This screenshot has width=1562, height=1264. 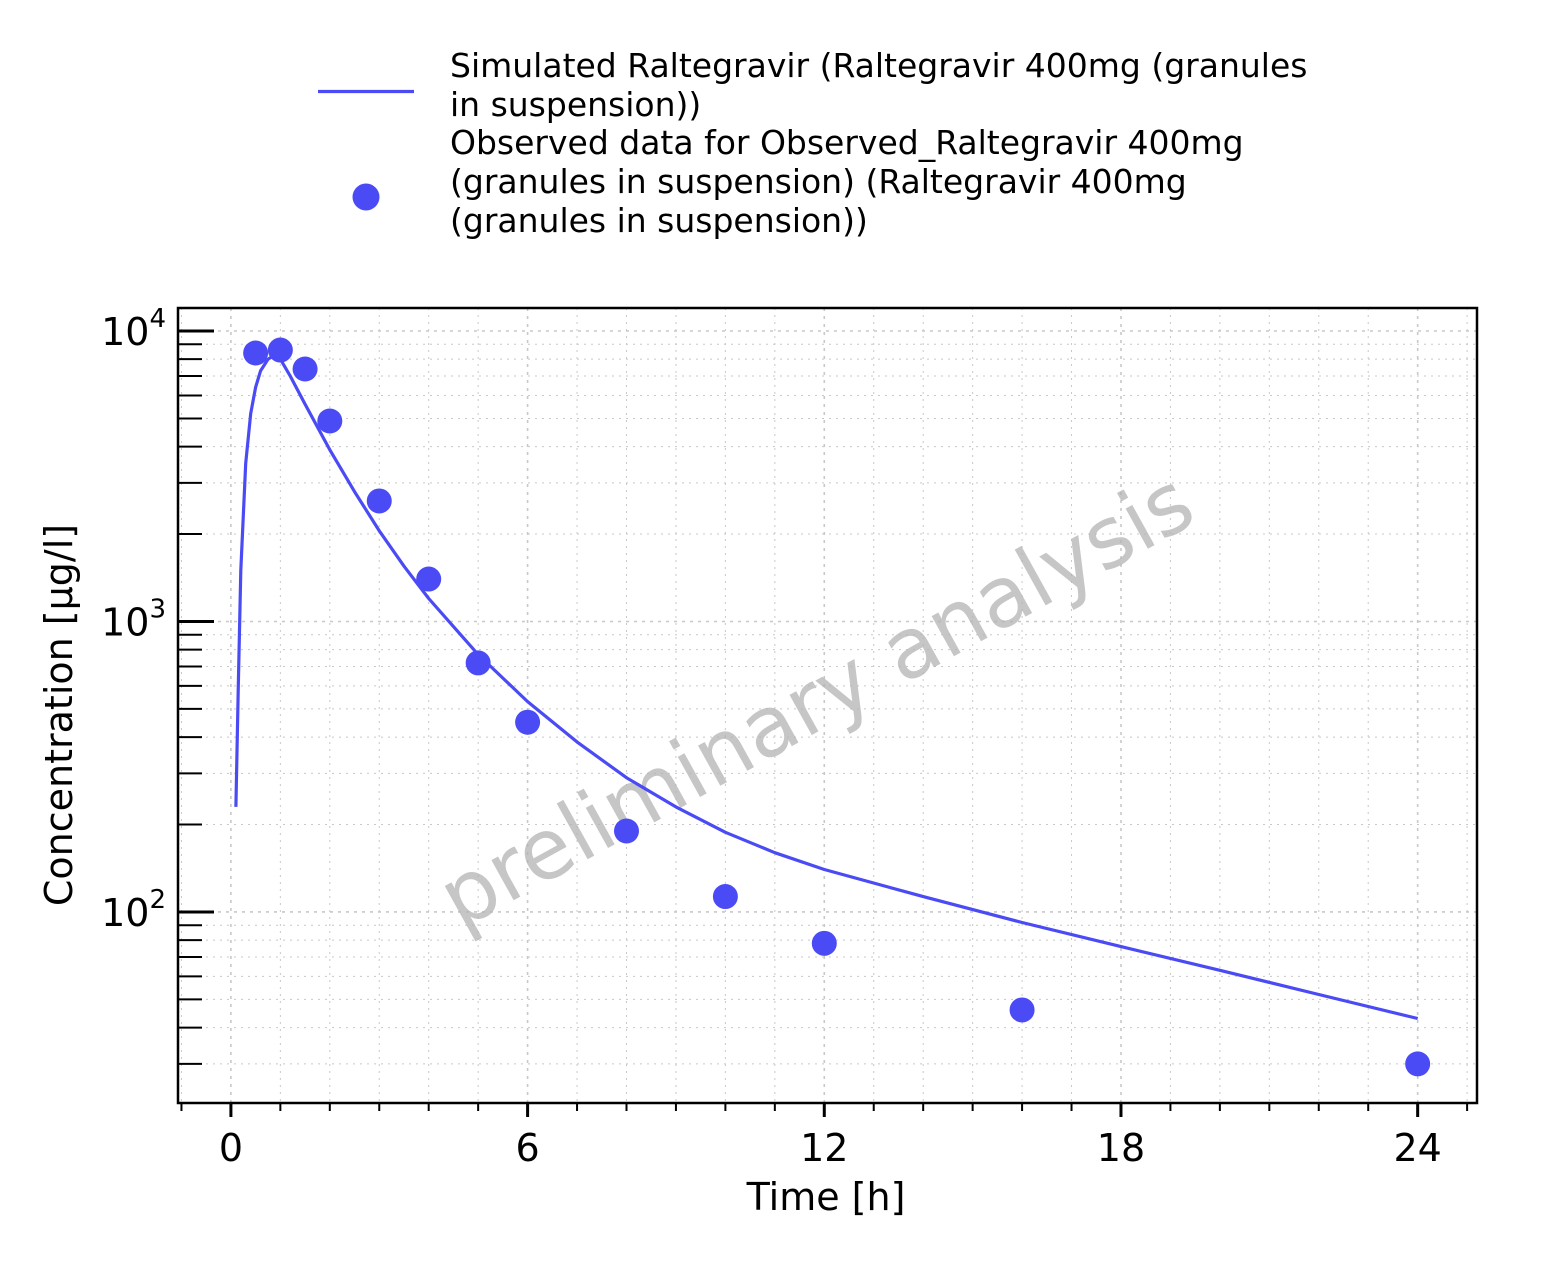 I want to click on x-tick-label: 12, so click(x=824, y=1148).